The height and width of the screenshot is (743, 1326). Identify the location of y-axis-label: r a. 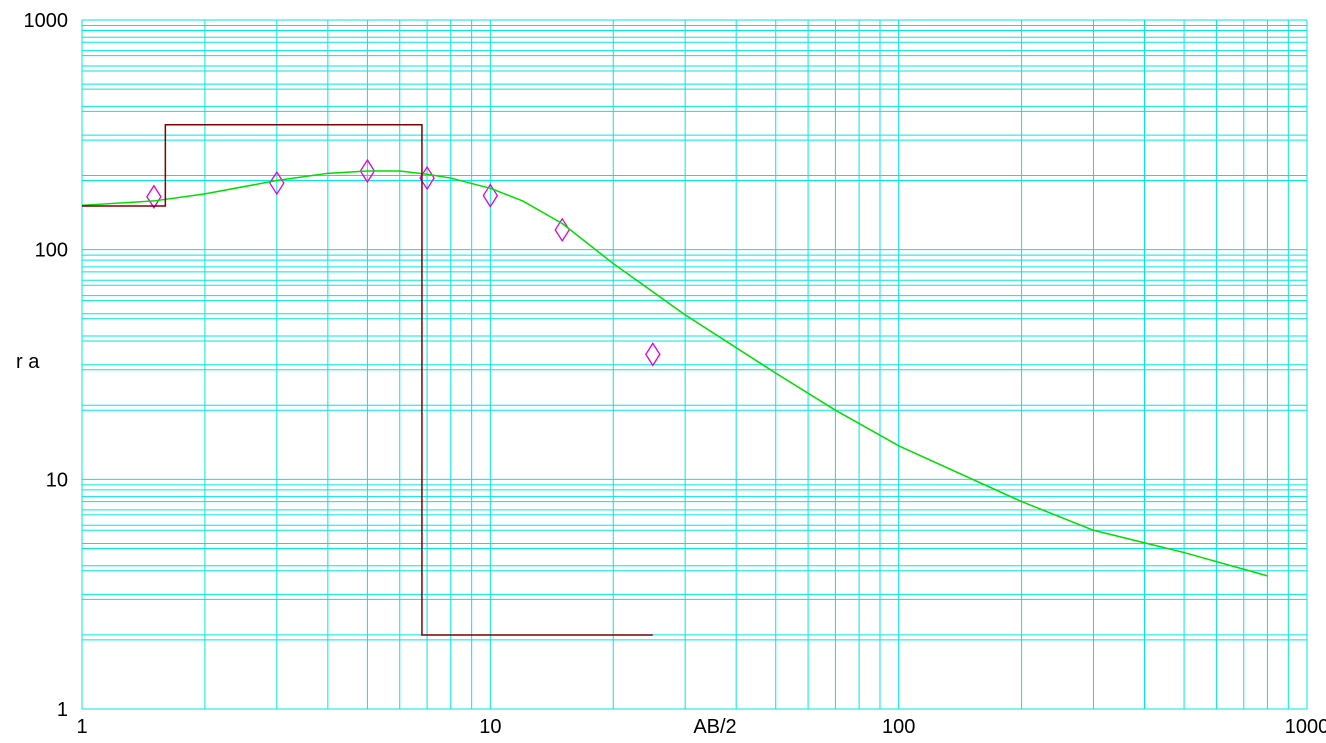
(28, 362).